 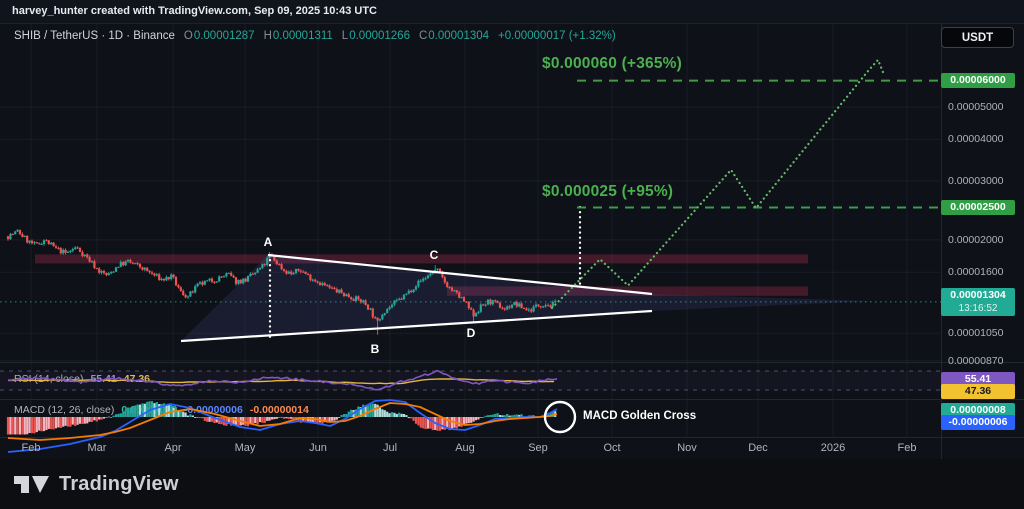 I want to click on ohlc-high: H 0.00001311, so click(x=298, y=36).